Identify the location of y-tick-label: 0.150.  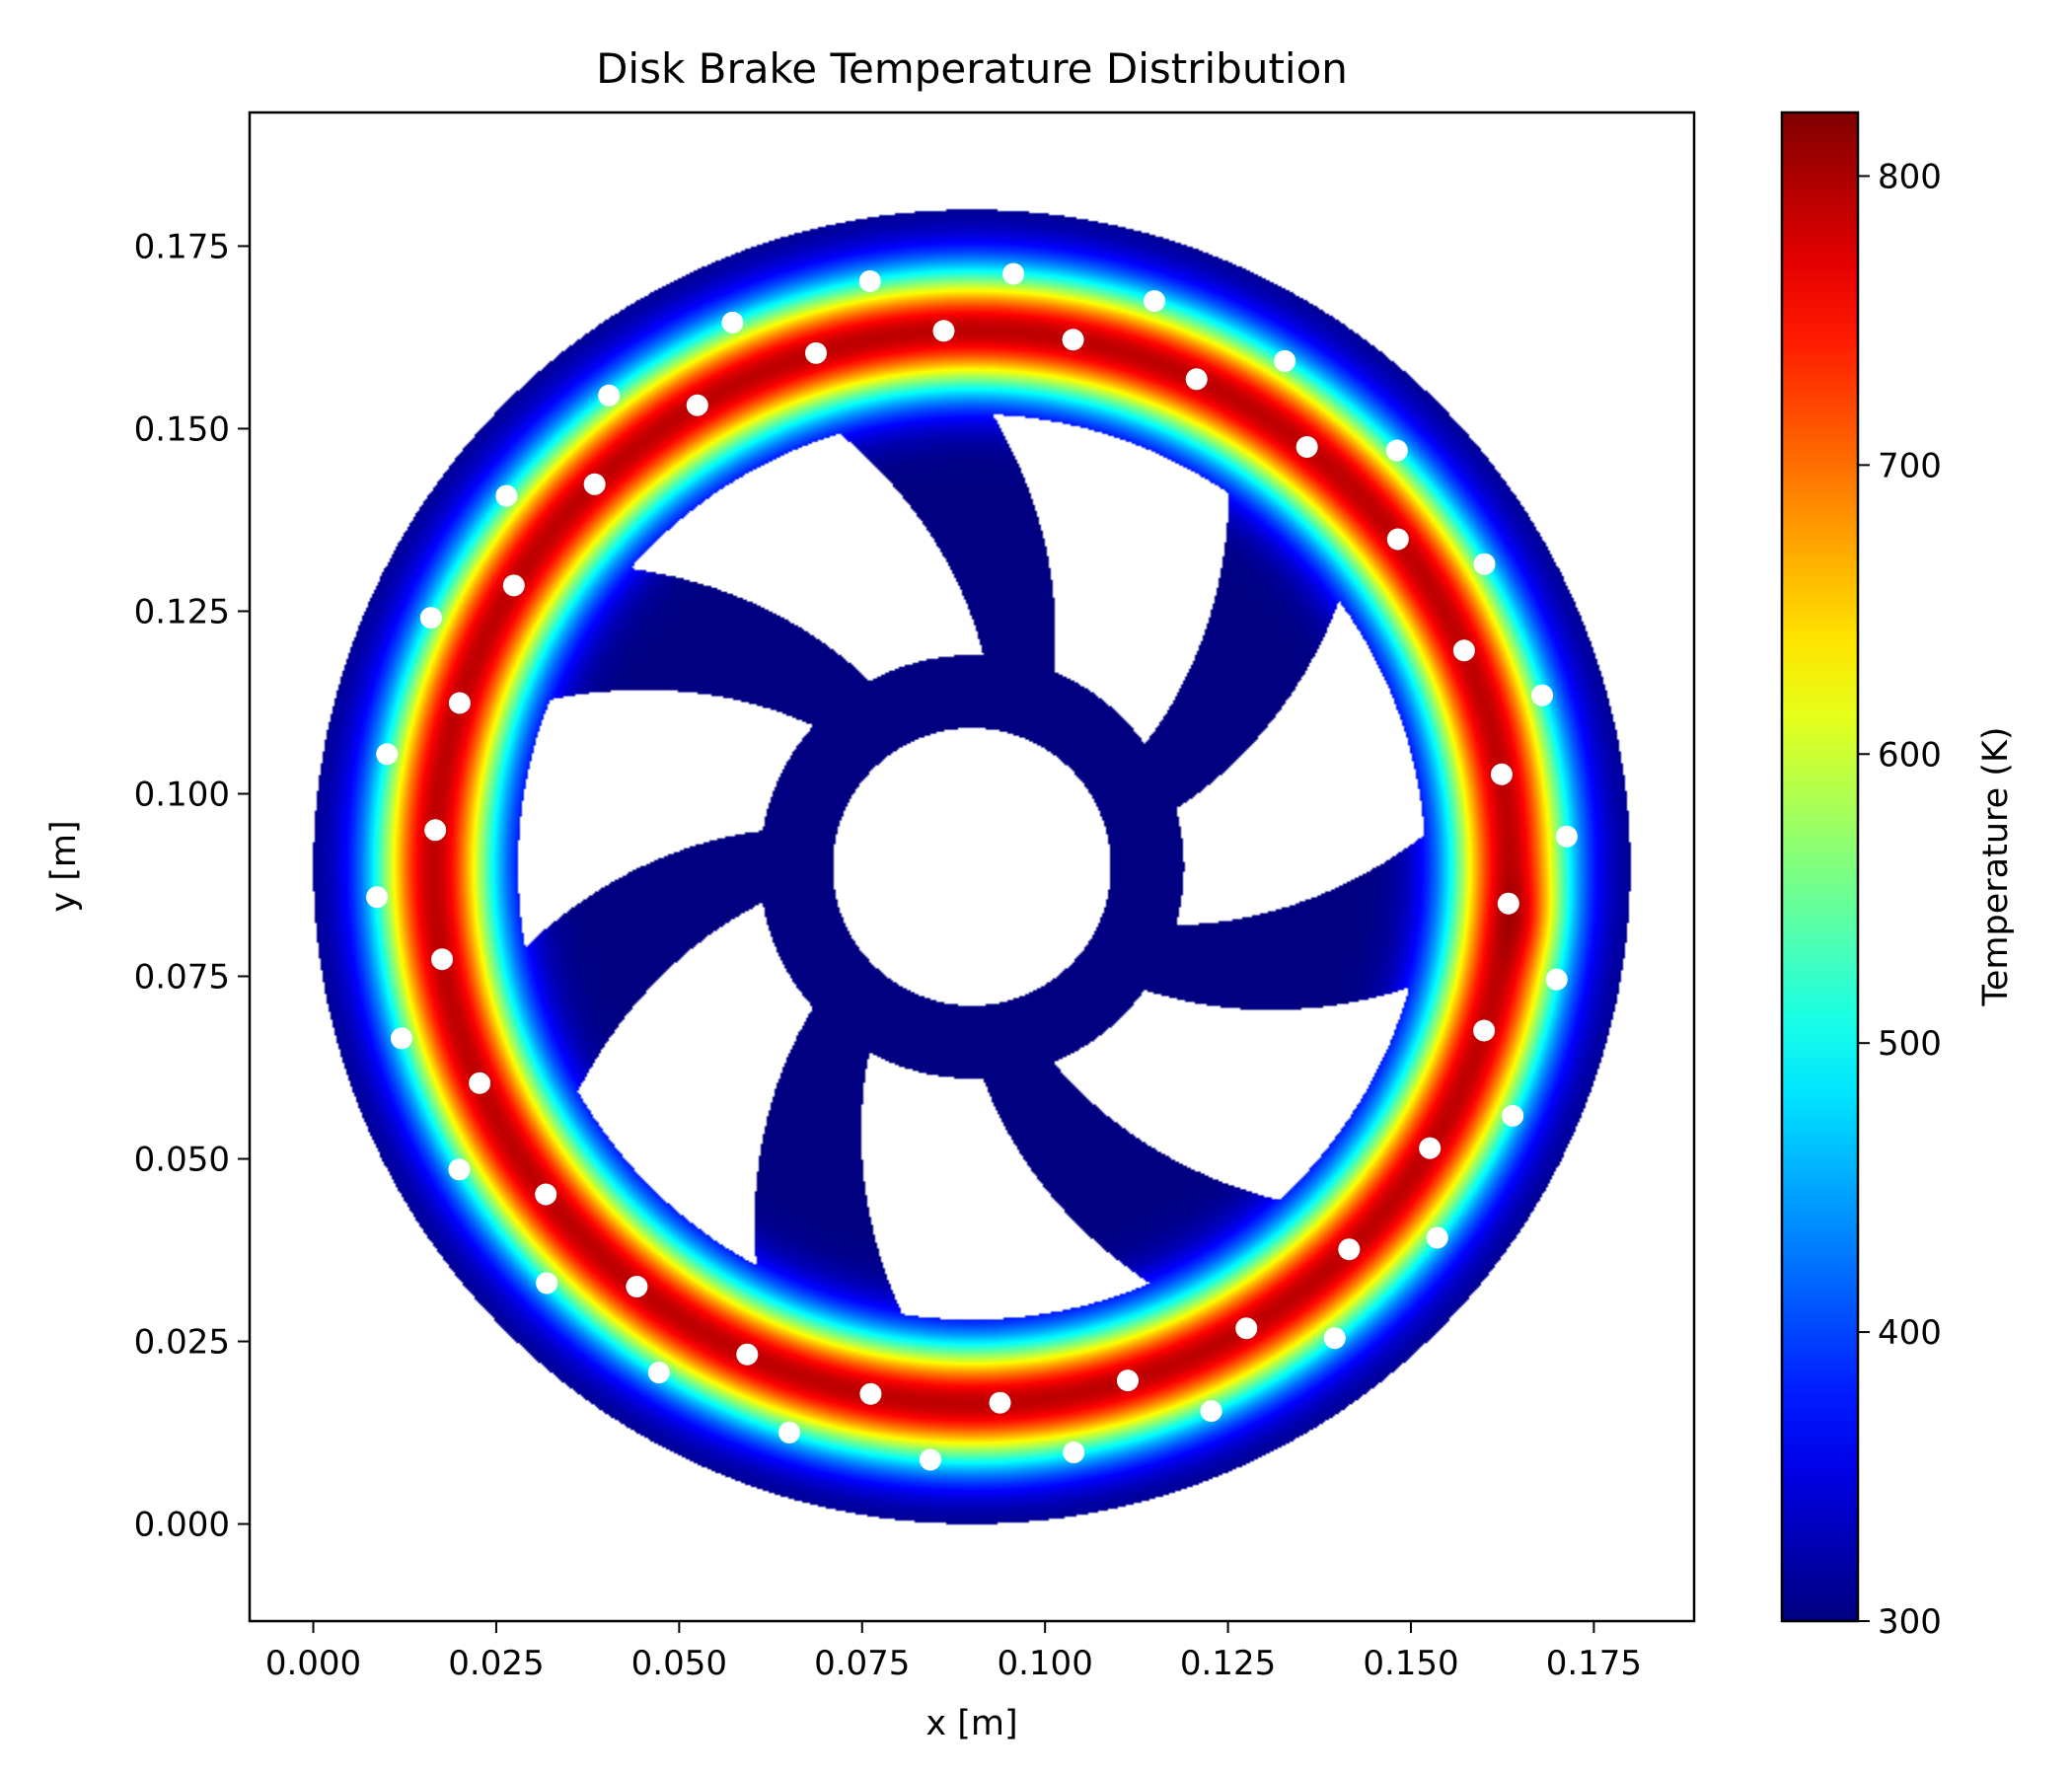
(182, 429).